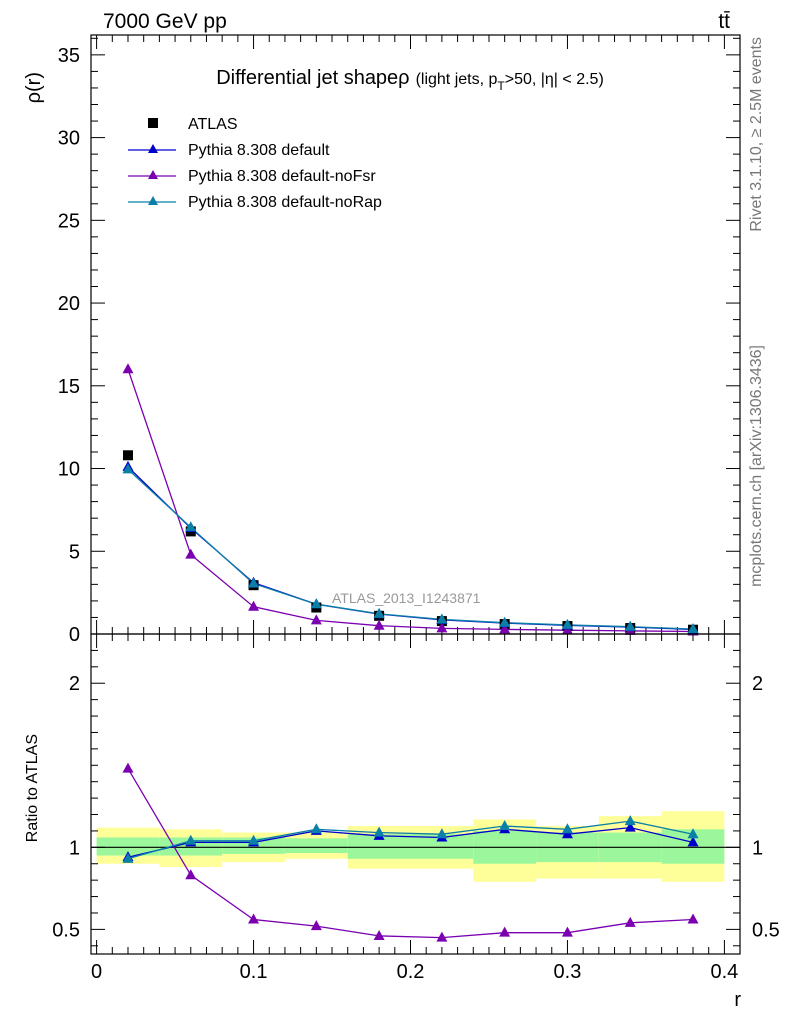 The image size is (786, 1024). What do you see at coordinates (406, 598) in the screenshot?
I see `analysis-watermark: ATLAS_2013_I1243871` at bounding box center [406, 598].